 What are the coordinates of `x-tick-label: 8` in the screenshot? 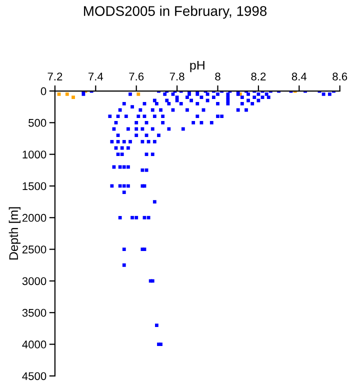 It's located at (217, 76).